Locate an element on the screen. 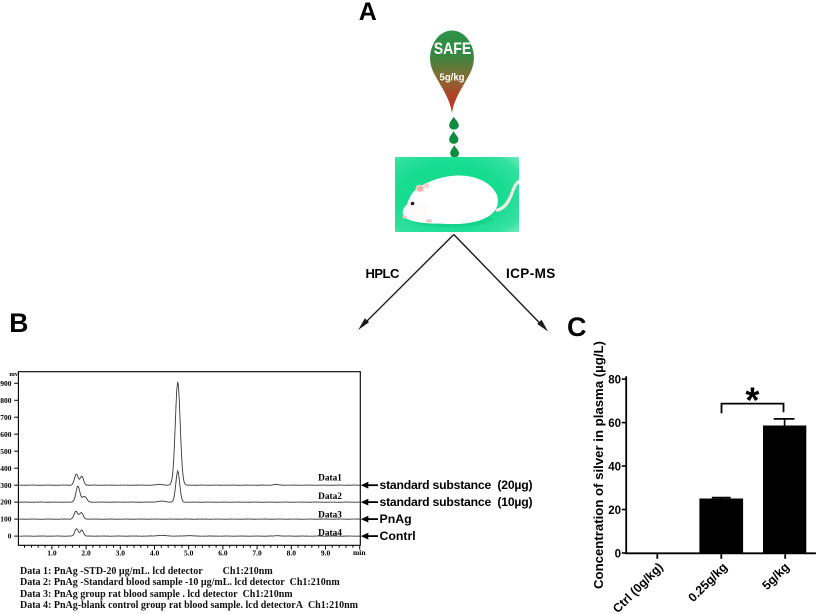 Image resolution: width=818 pixels, height=614 pixels. svg-text: mv is located at coordinates (13, 374).